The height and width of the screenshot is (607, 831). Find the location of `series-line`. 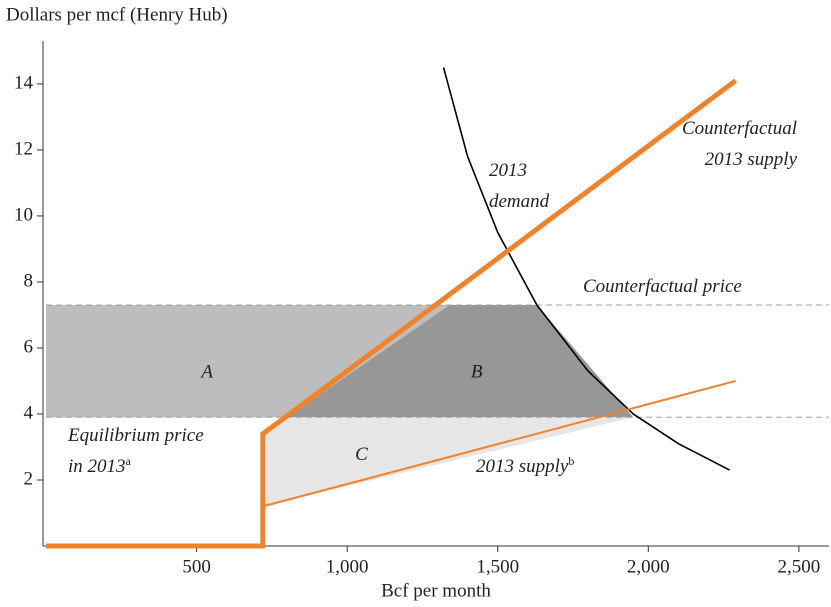

series-line is located at coordinates (499, 444).